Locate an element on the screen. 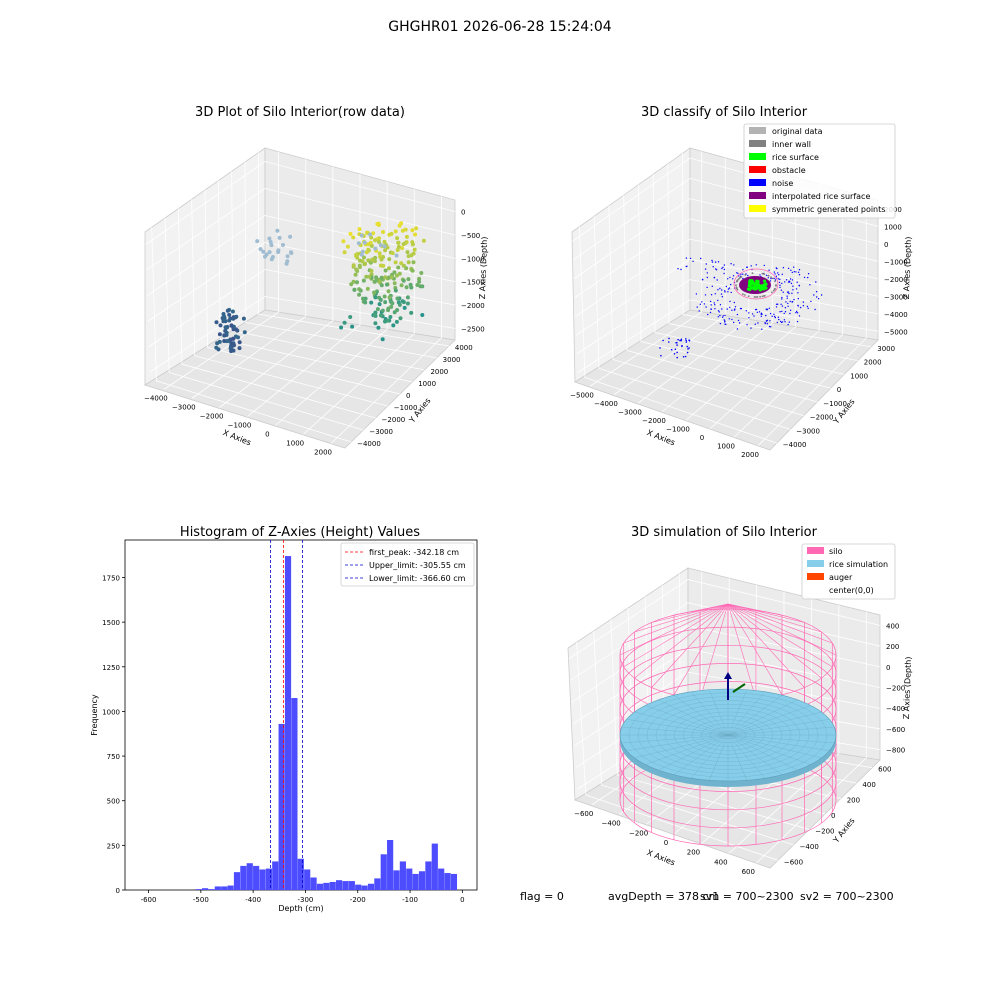 The width and height of the screenshot is (1000, 1000). classify-legend-swatch is located at coordinates (757, 156).